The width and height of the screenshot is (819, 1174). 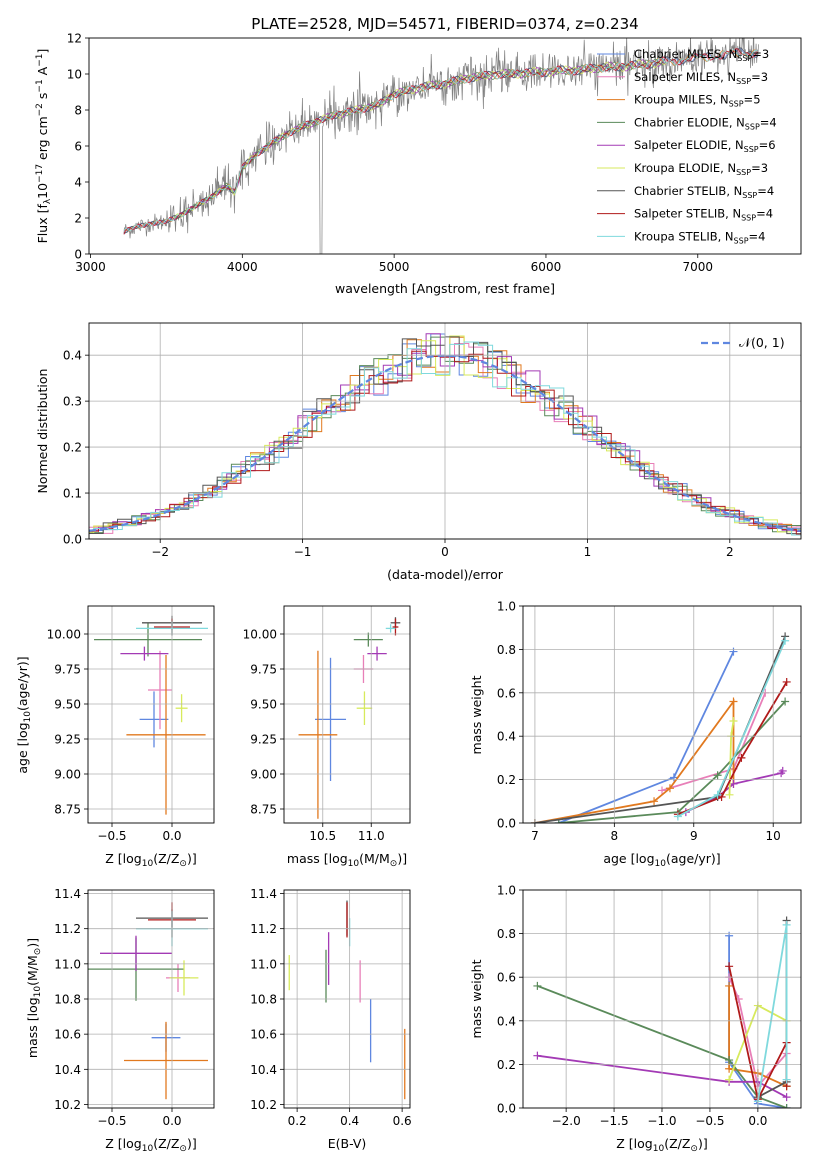 What do you see at coordinates (42, 431) in the screenshot?
I see `y-axis-label: Normed distribution` at bounding box center [42, 431].